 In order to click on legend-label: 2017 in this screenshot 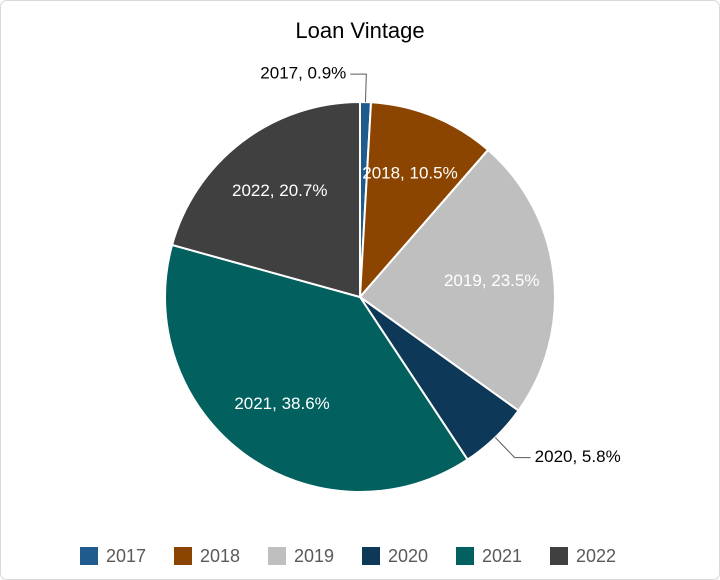, I will do `click(126, 556)`.